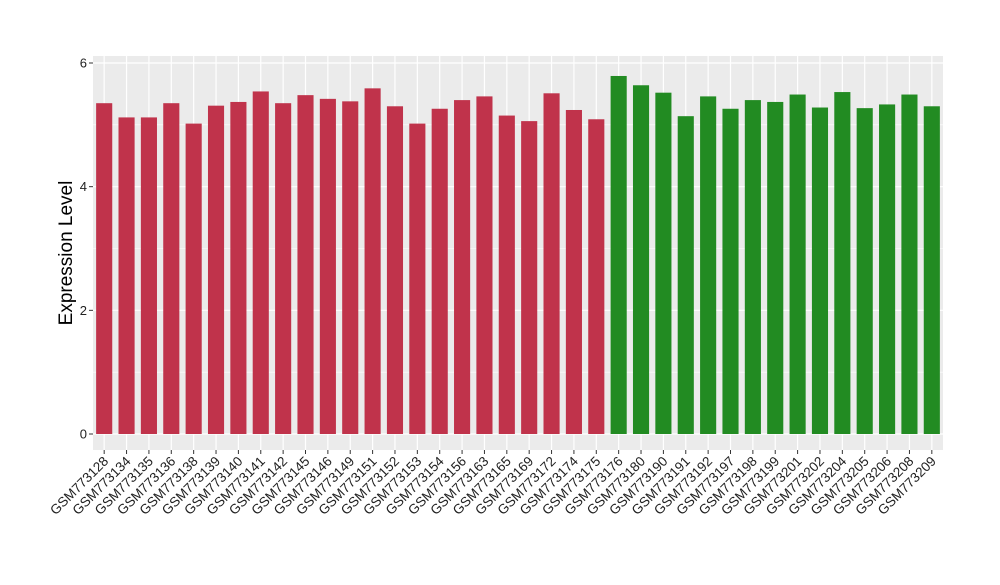 This screenshot has height=585, width=1000. What do you see at coordinates (484, 265) in the screenshot?
I see `bar-GSM773163` at bounding box center [484, 265].